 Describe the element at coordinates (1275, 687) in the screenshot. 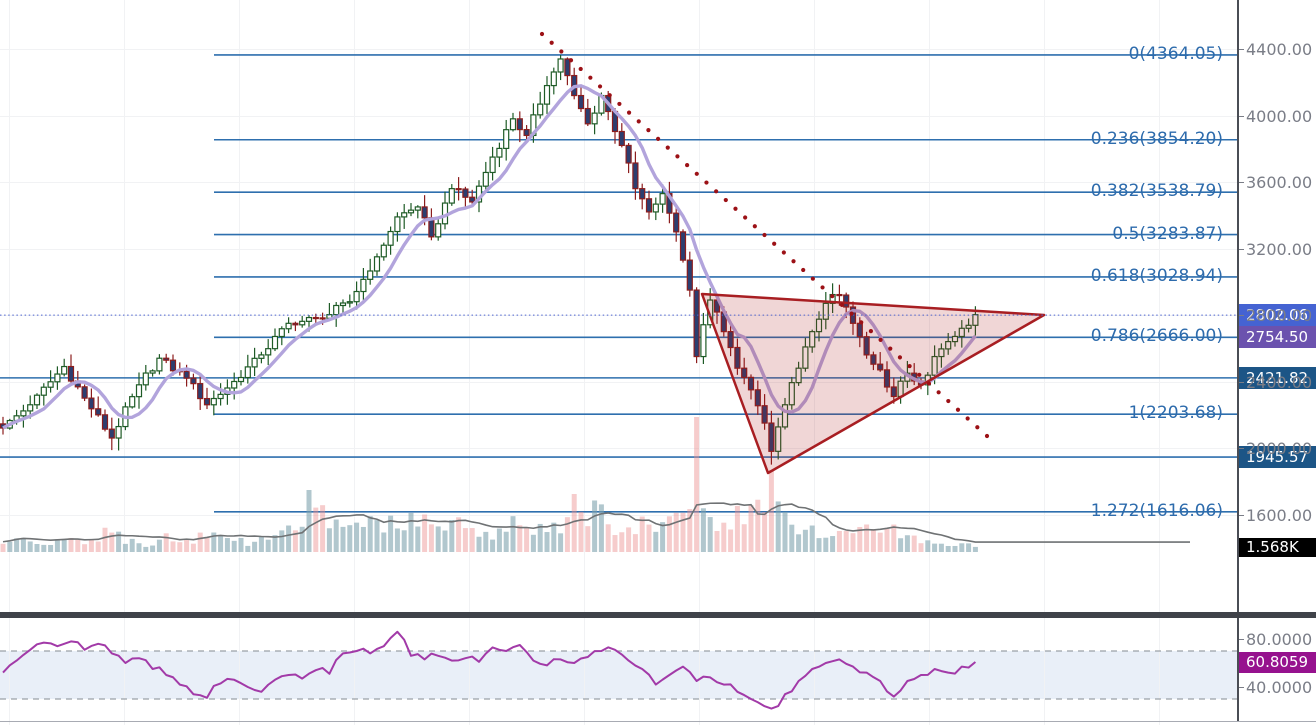

I see `rsi-tick-1: 40.0000` at that location.